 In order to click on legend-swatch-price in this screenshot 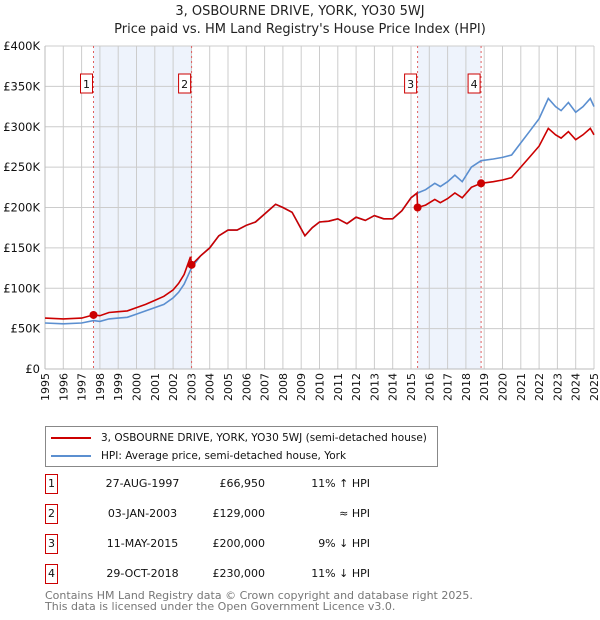, I will do `click(71, 438)`.